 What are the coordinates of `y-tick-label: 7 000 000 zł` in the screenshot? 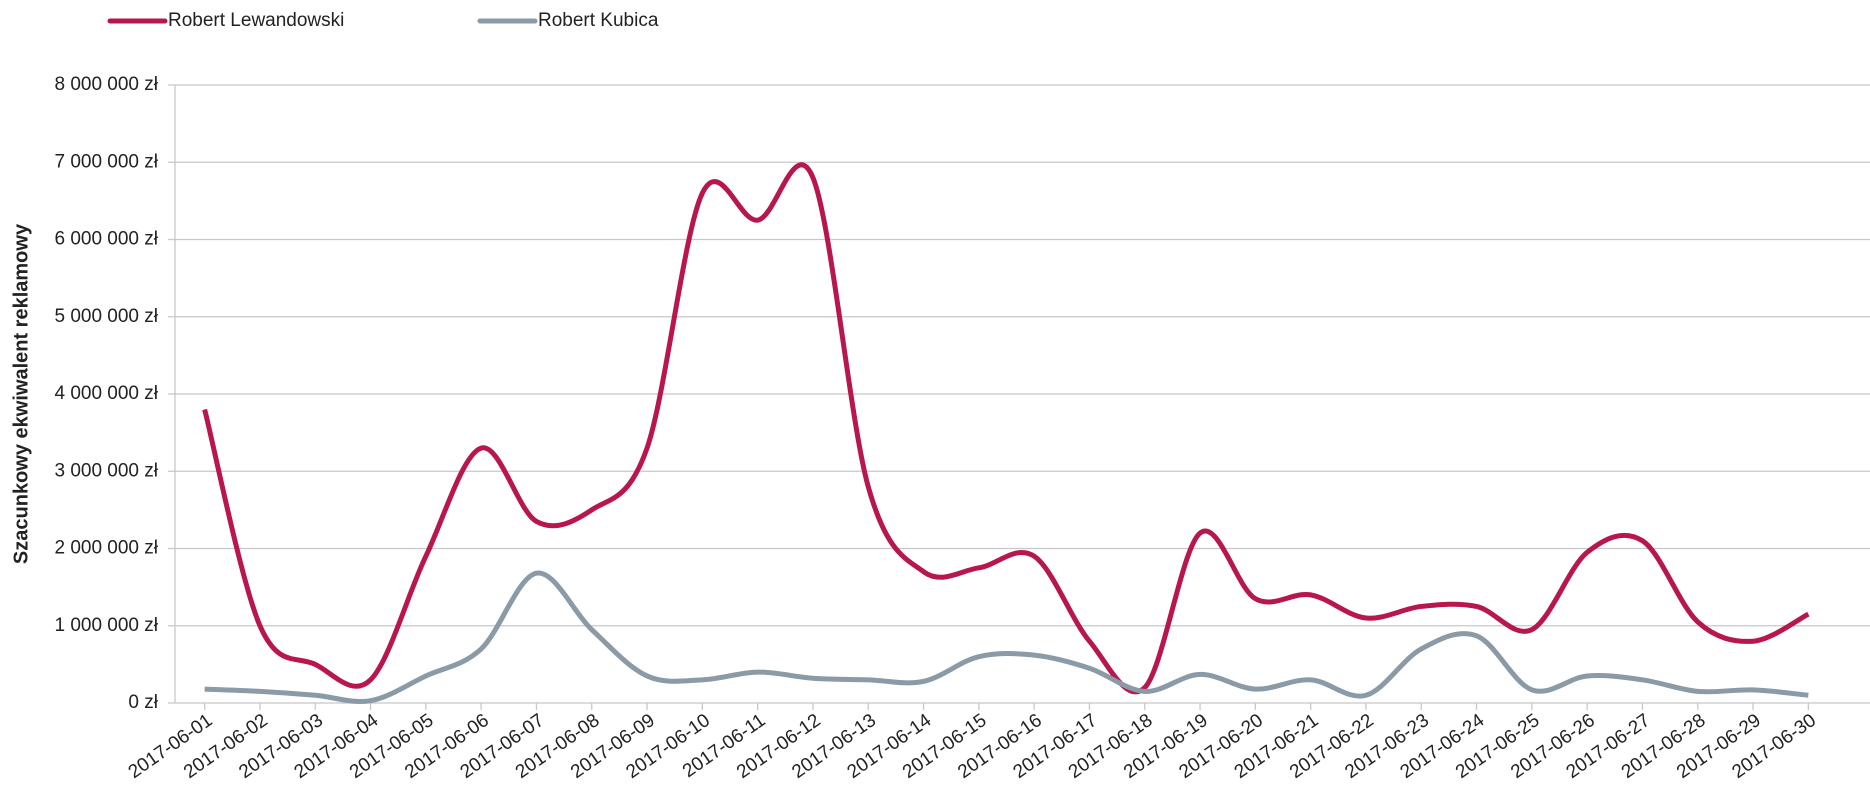 It's located at (106, 161).